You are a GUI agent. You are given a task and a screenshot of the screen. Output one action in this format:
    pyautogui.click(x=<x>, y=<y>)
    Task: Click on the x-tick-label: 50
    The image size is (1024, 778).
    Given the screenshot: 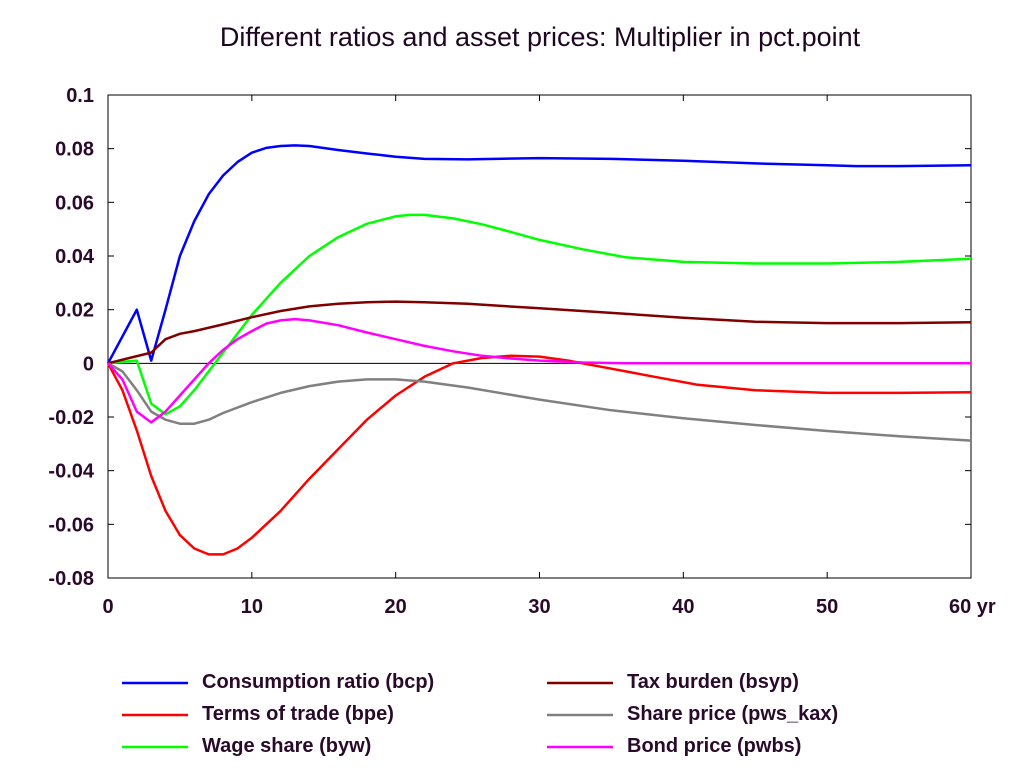 What is the action you would take?
    pyautogui.click(x=827, y=607)
    